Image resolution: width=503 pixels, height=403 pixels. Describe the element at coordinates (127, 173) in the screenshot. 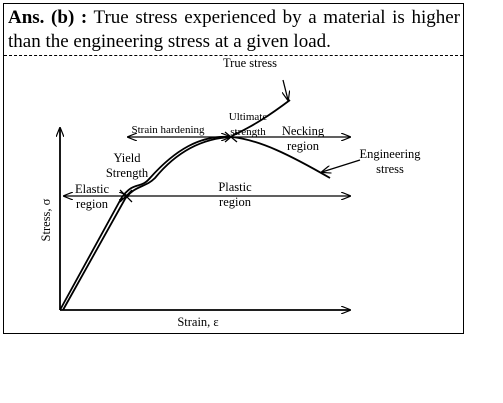

I see `yield-label: Strength` at that location.